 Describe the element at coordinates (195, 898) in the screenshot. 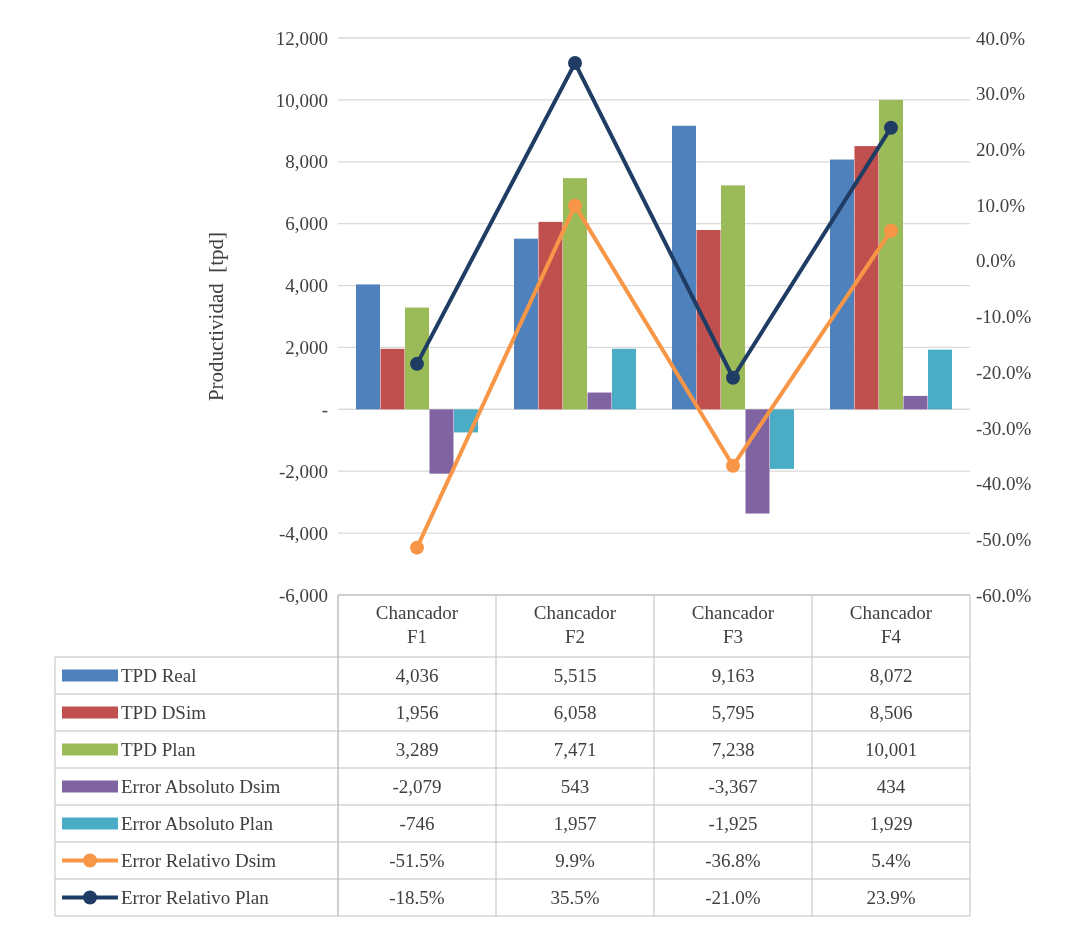

I see `legend-label: Error Relativo Plan` at that location.